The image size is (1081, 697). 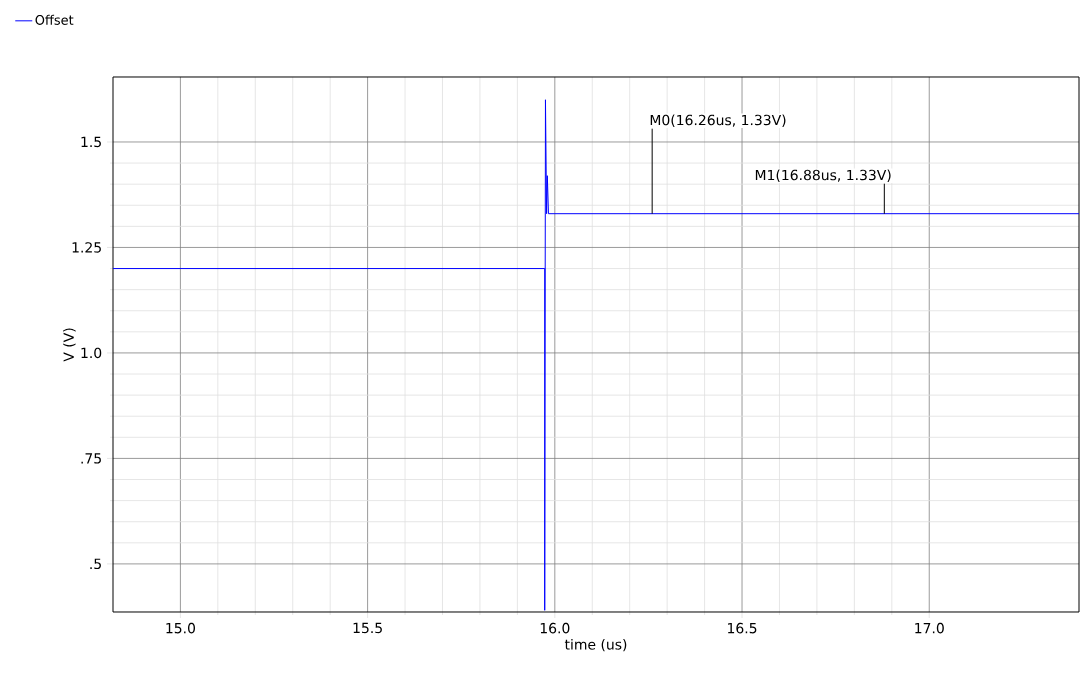 What do you see at coordinates (95, 564) in the screenshot?
I see `y-tick-label: .5` at bounding box center [95, 564].